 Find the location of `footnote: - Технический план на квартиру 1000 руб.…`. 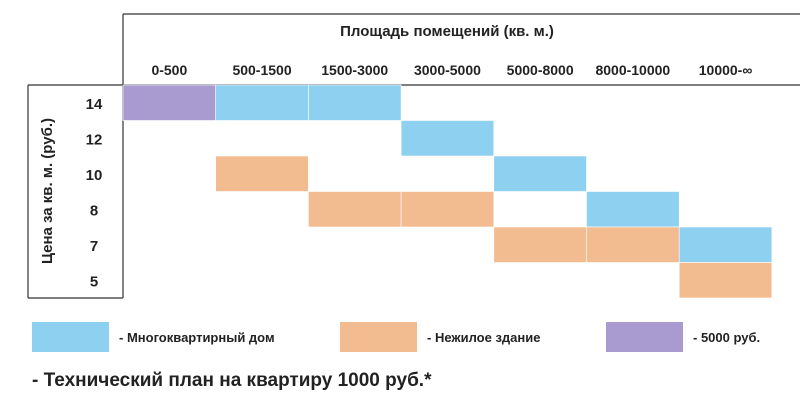

footnote: - Технический план на квартиру 1000 руб.… is located at coordinates (232, 380).